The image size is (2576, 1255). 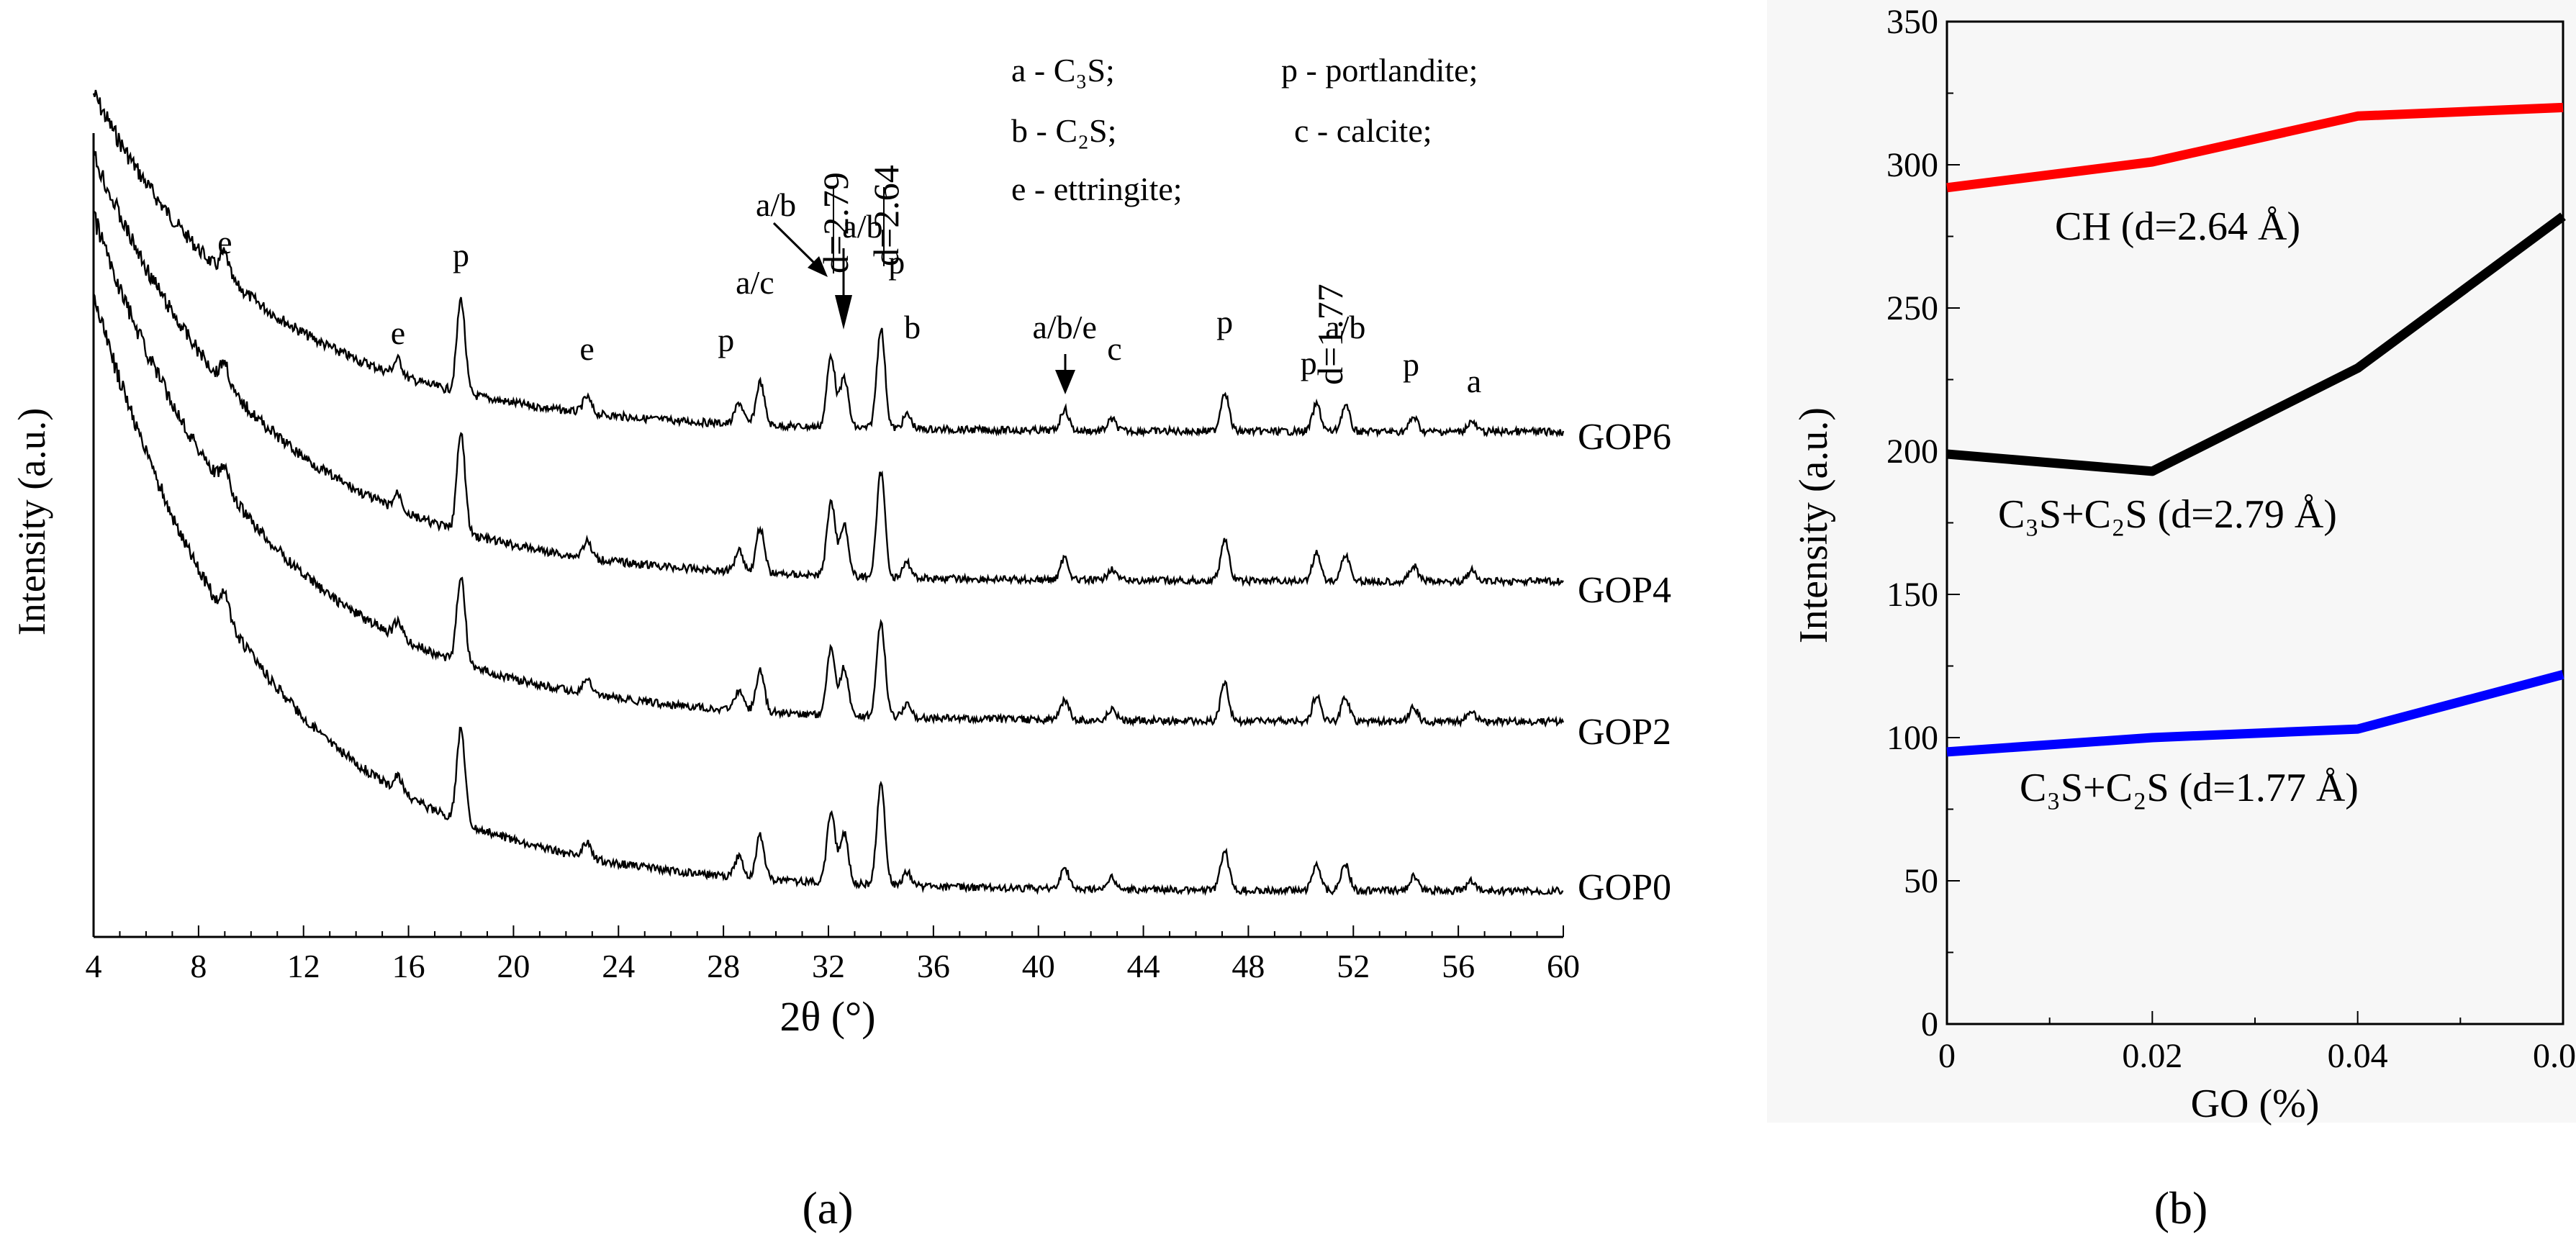 What do you see at coordinates (1248, 966) in the screenshot?
I see `xrd-tick-label: 48` at bounding box center [1248, 966].